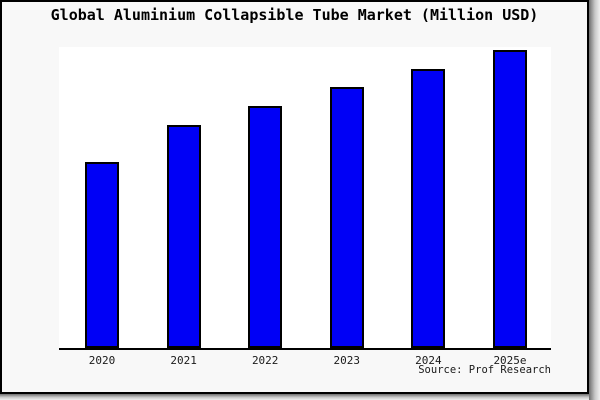 The height and width of the screenshot is (400, 600). What do you see at coordinates (484, 370) in the screenshot?
I see `source-credit: Source: Prof Research` at bounding box center [484, 370].